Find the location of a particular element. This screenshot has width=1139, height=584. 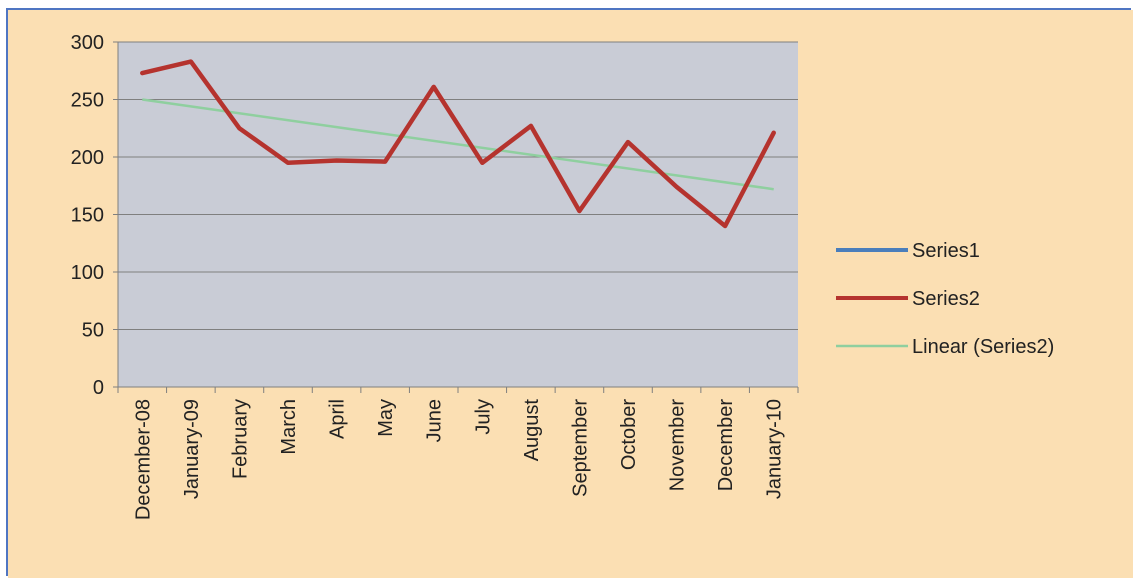

y-tick-label: 100 is located at coordinates (87, 273).